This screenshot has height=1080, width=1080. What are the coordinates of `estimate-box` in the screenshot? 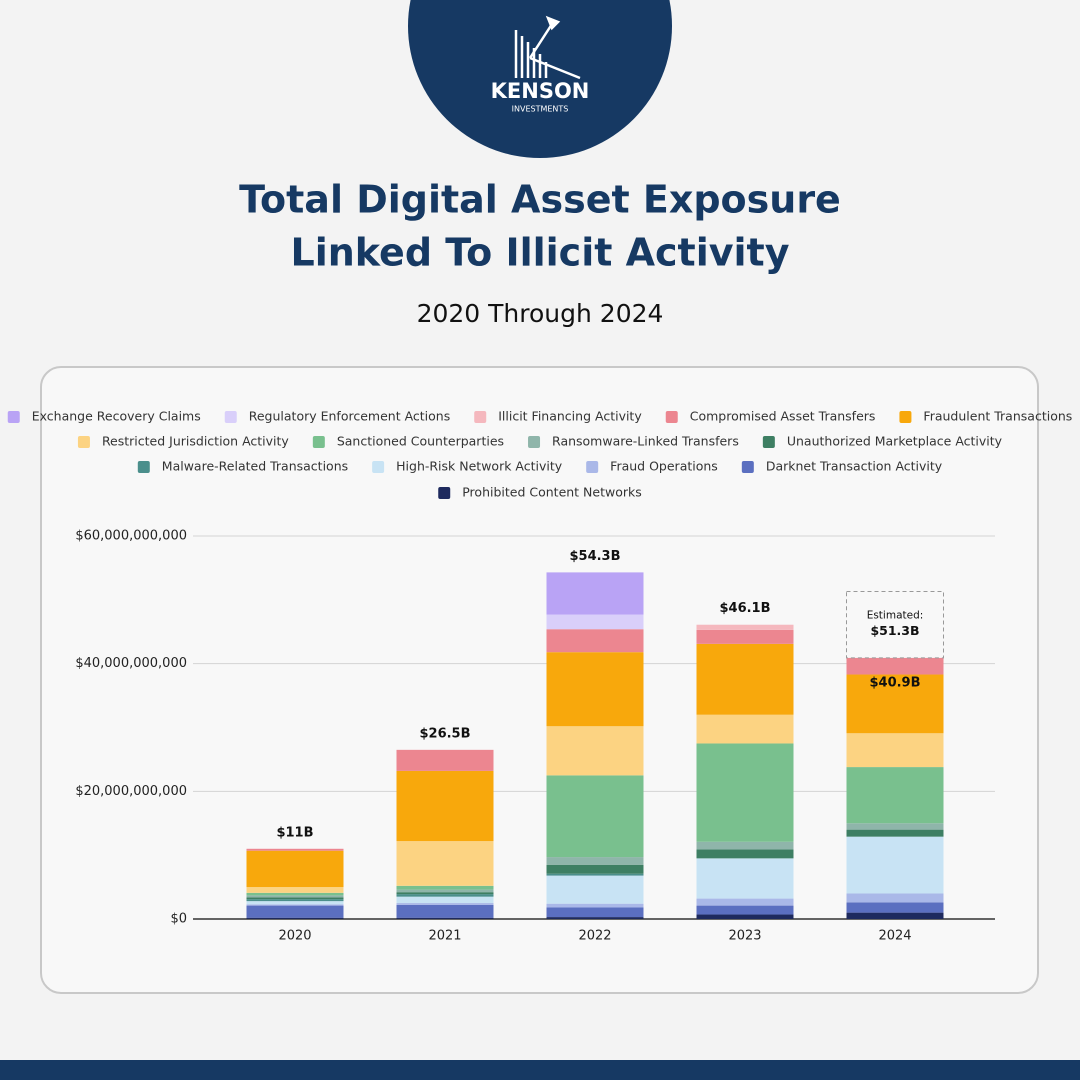 It's located at (895, 625).